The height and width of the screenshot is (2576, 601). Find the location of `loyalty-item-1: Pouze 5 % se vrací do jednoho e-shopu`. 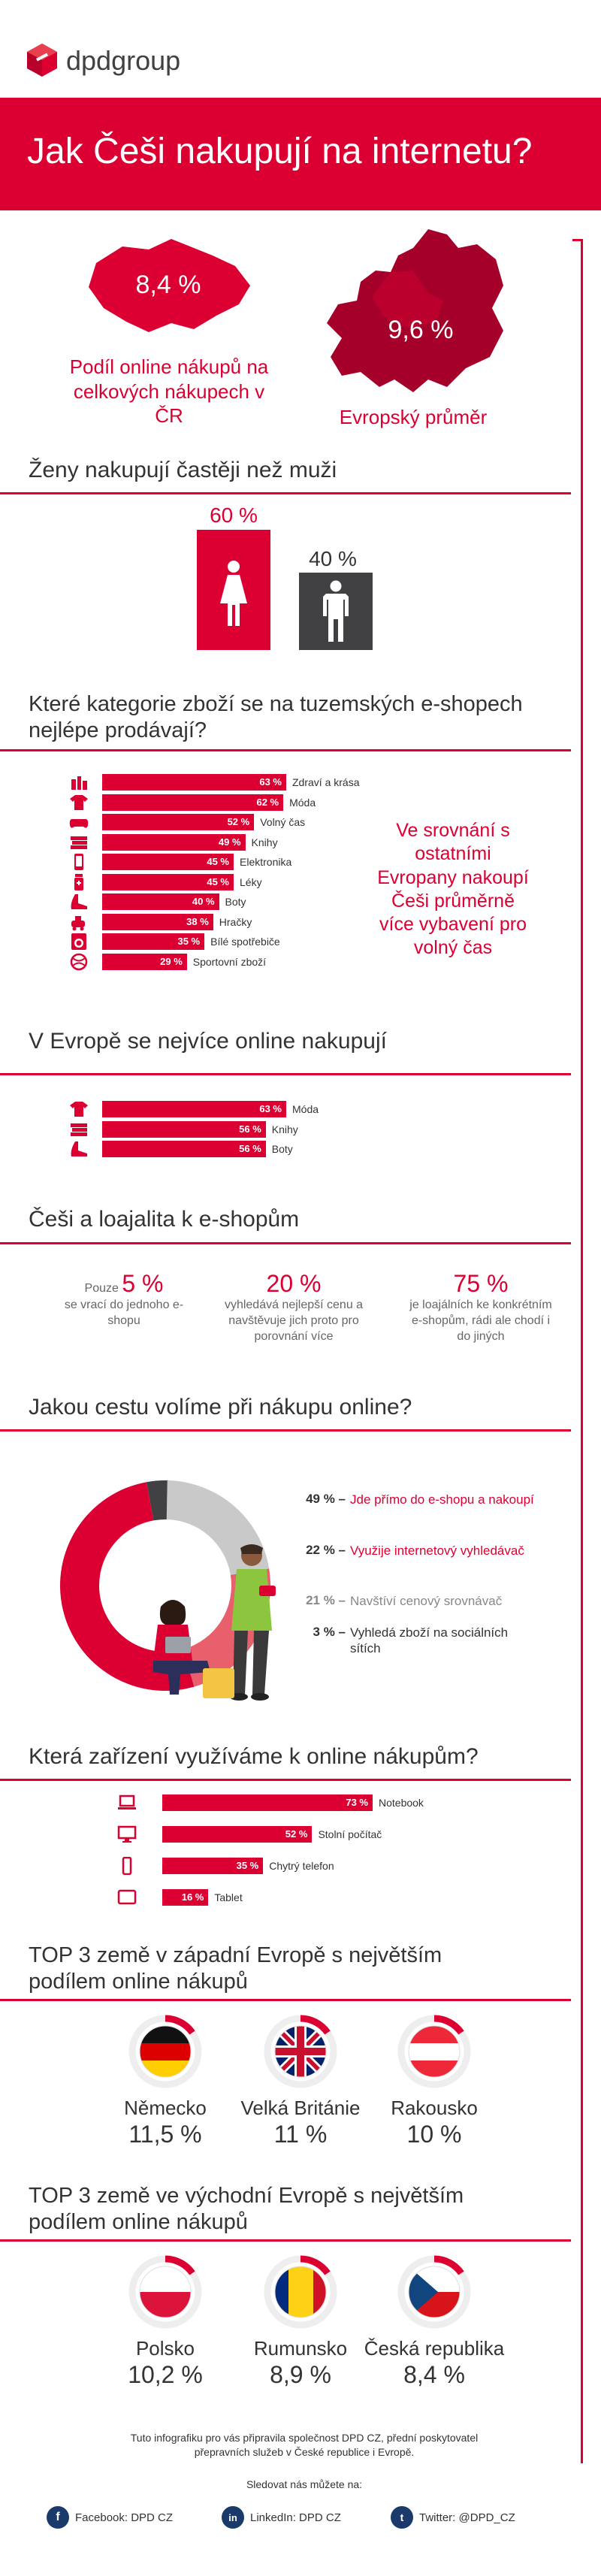

loyalty-item-1: Pouze 5 % se vrací do jednoho e-shopu is located at coordinates (124, 1300).